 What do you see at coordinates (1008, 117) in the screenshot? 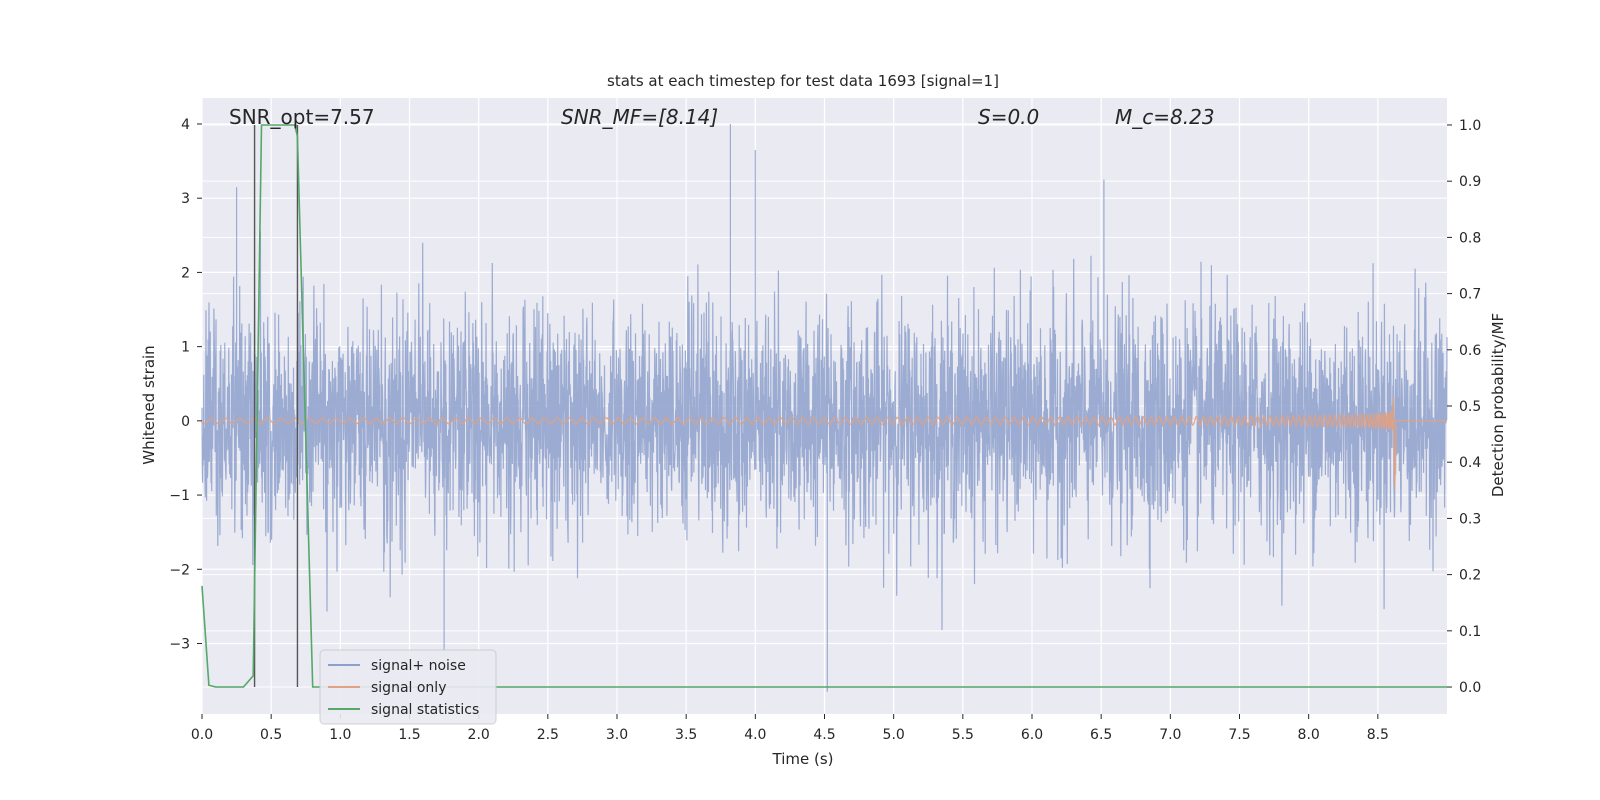
I see `annotation-statistic: S=0.0` at bounding box center [1008, 117].